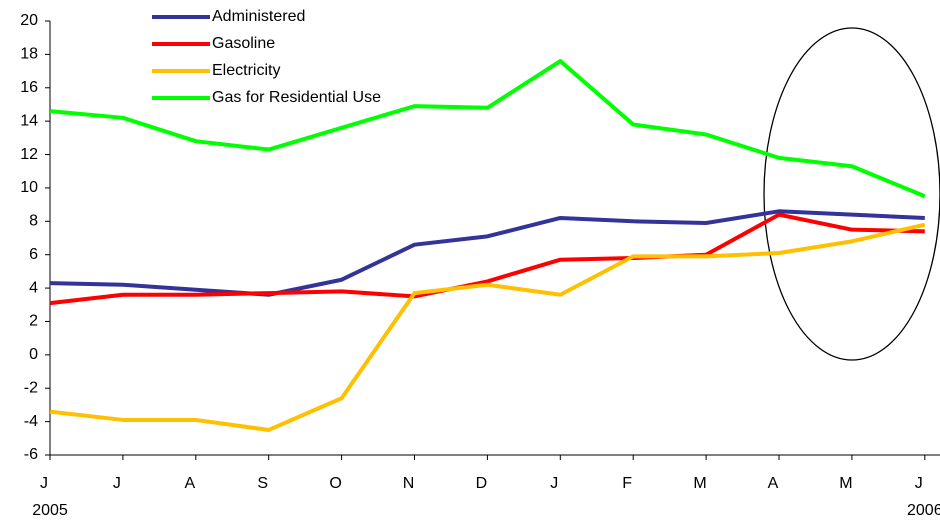 This screenshot has width=940, height=525. Describe the element at coordinates (29, 120) in the screenshot. I see `y-tick-label: 14` at that location.